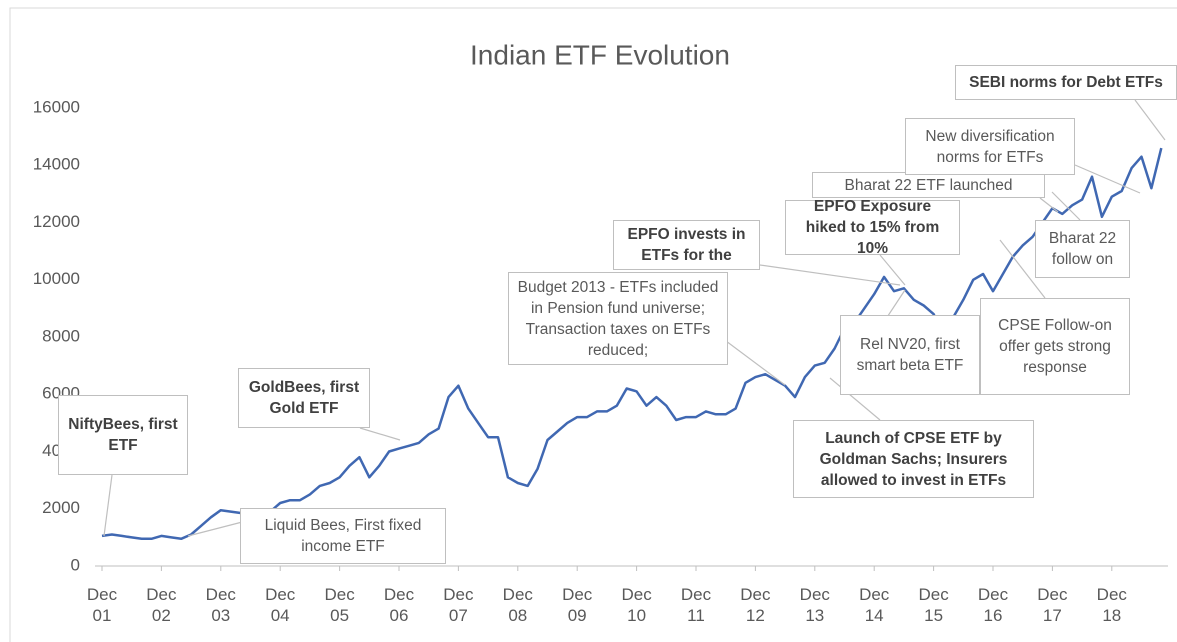 This screenshot has height=642, width=1177. What do you see at coordinates (600, 54) in the screenshot?
I see `chart-title: Indian ETF Evolution` at bounding box center [600, 54].